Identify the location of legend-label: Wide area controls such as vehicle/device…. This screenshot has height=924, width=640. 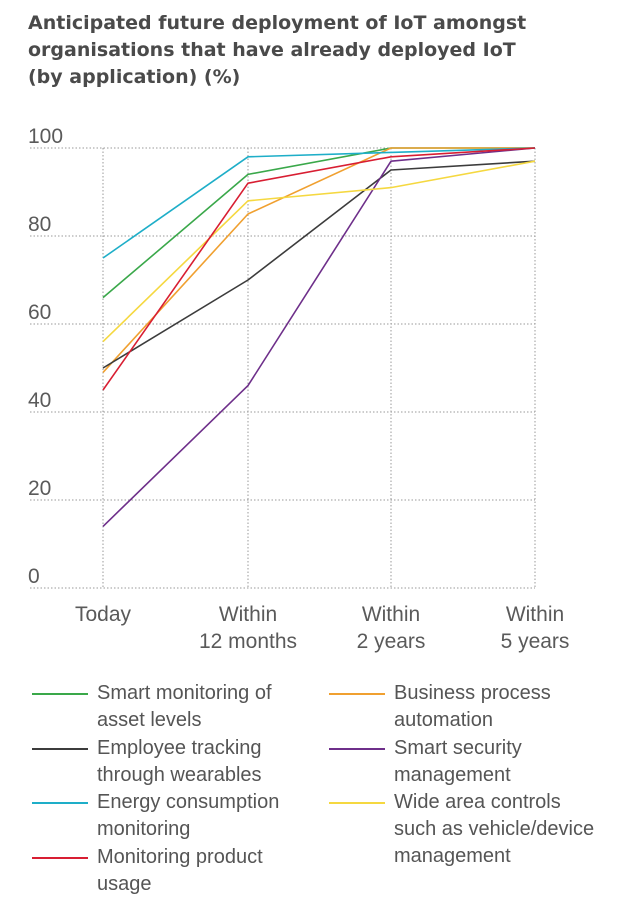
(494, 829).